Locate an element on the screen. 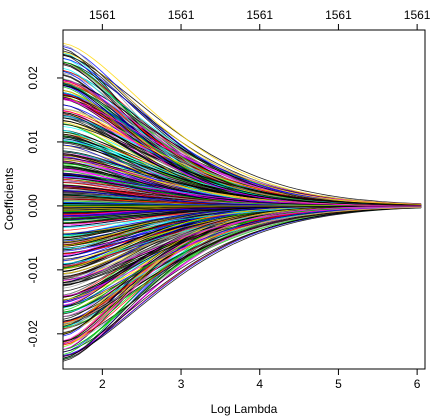 This screenshot has height=420, width=441. y-tick-label: -0.01 is located at coordinates (33, 270).